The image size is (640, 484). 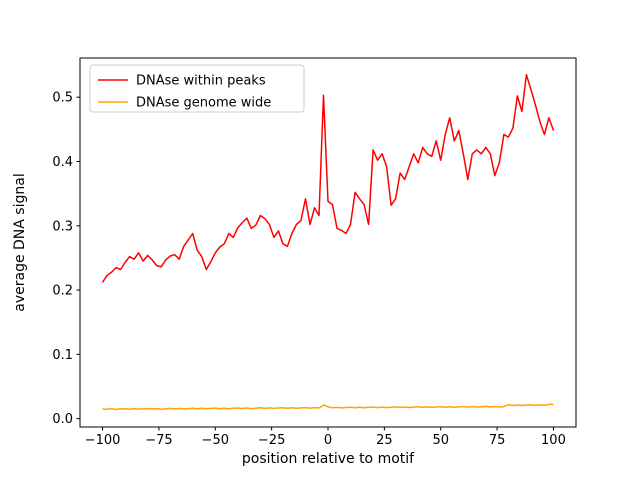 I want to click on legend-label-0: DNAse within peaks, so click(x=201, y=81).